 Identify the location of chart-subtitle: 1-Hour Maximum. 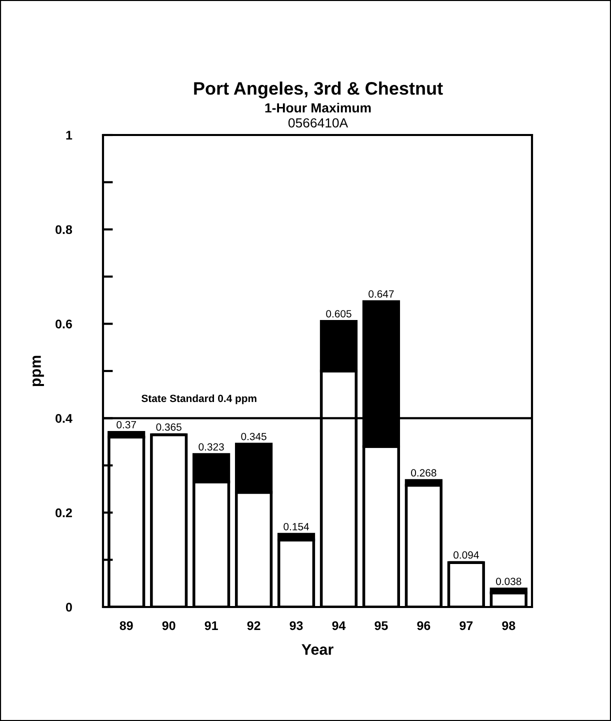
(318, 107).